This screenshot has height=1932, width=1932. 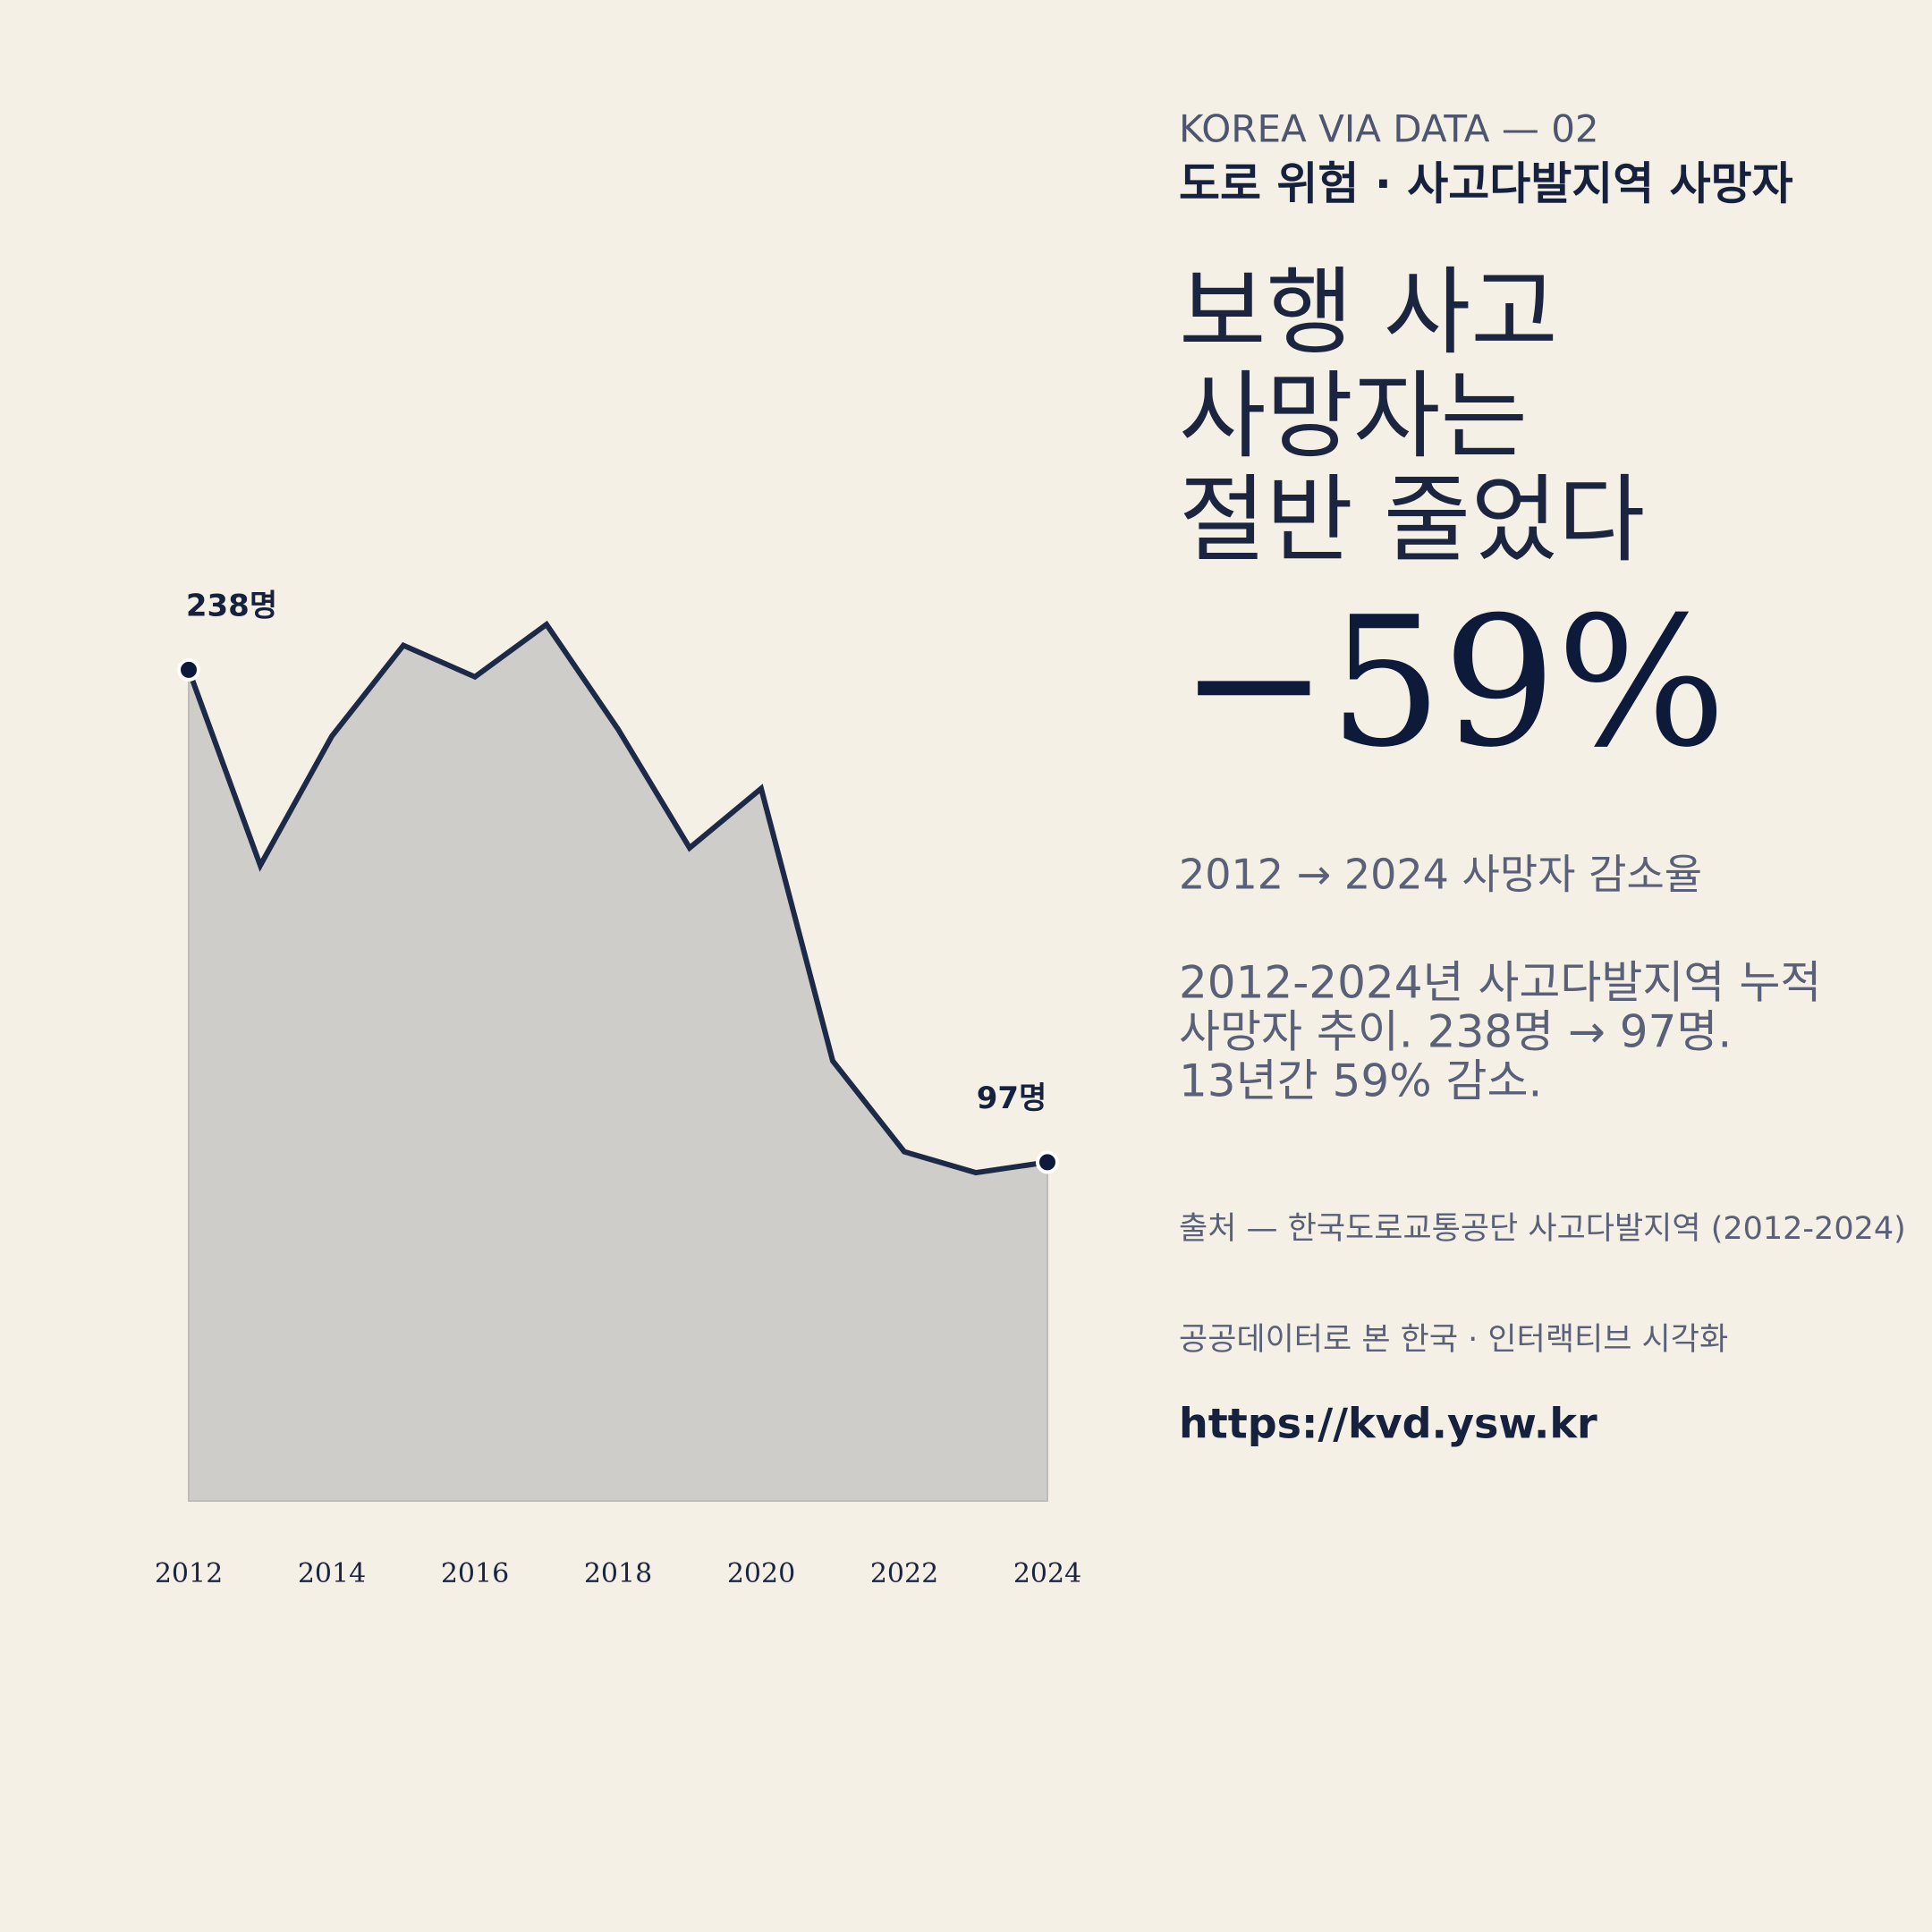 I want to click on data-label: 238명, so click(x=231, y=605).